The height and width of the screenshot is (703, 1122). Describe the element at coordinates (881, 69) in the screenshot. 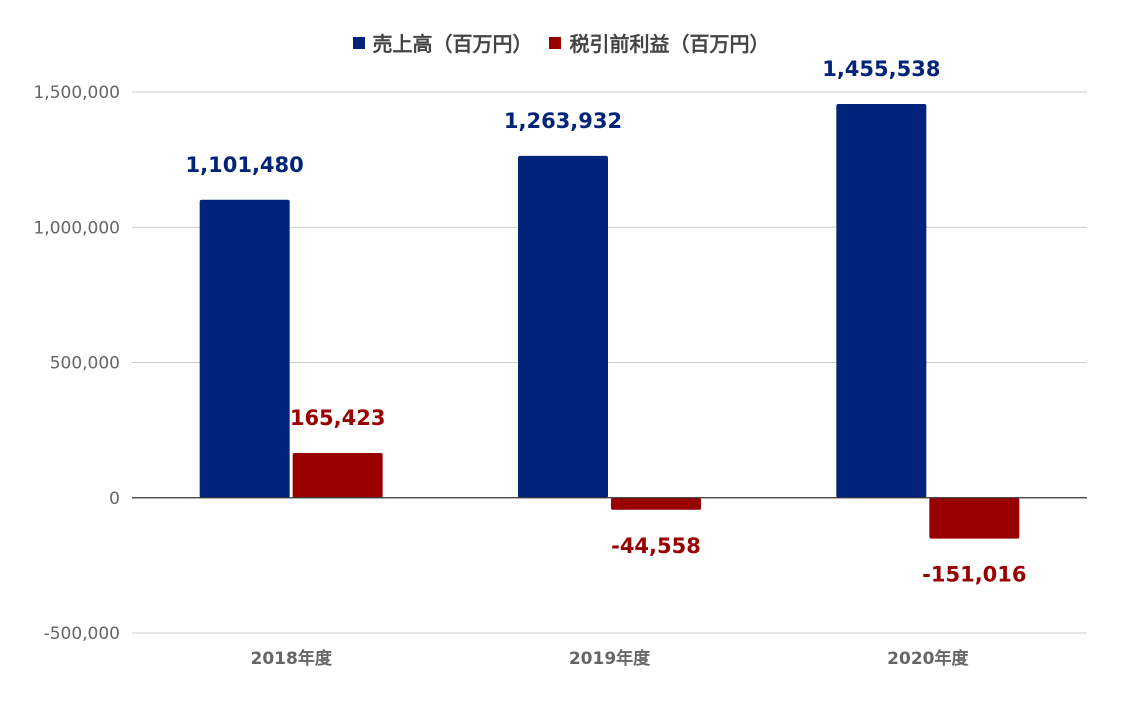

I see `data-label: 1,455,538` at that location.